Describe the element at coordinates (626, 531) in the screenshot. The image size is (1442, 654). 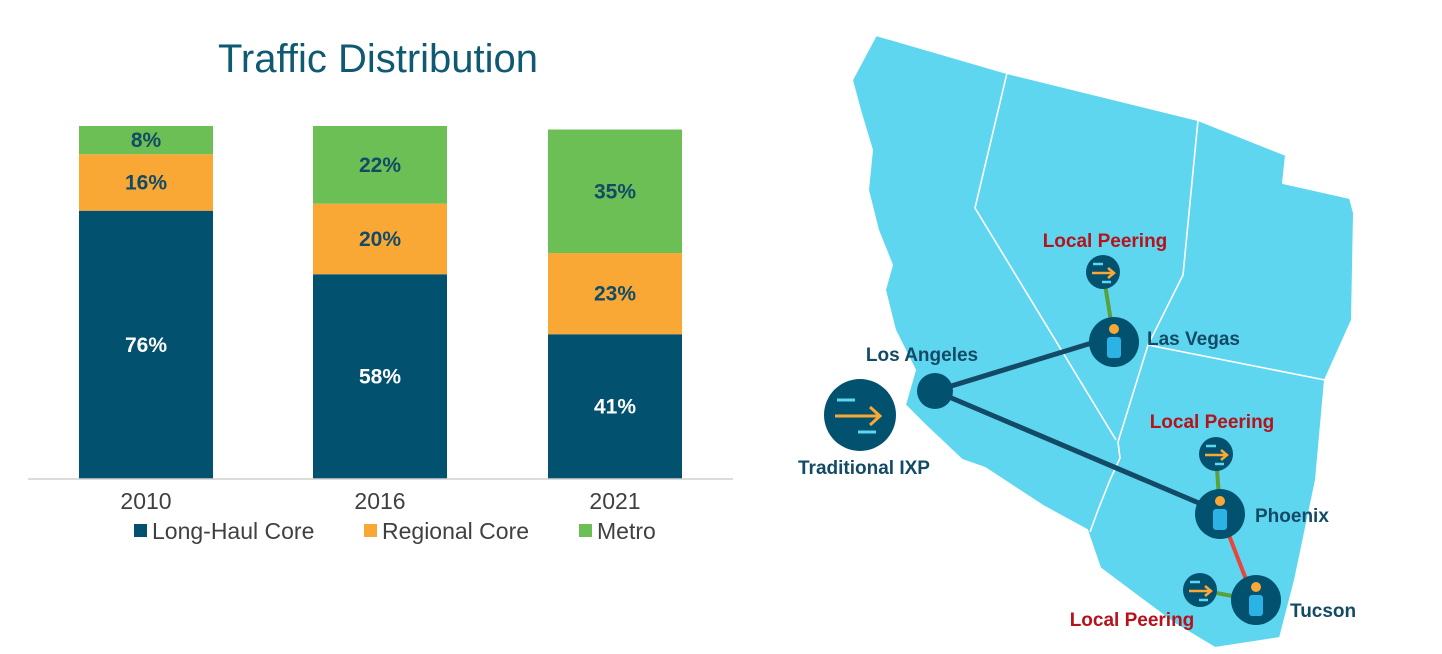
I see `legend-label: Metro` at that location.